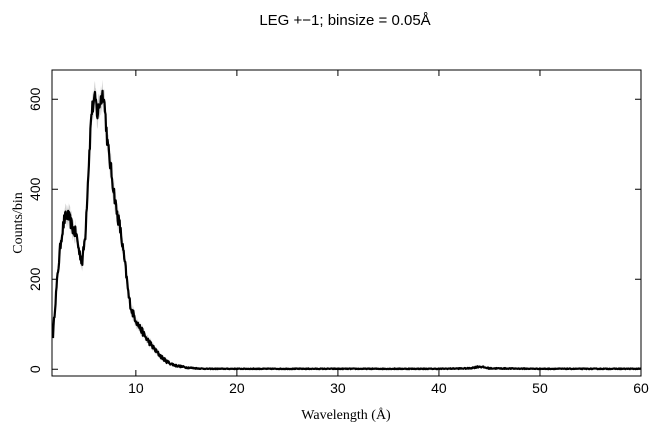 The image size is (661, 435). I want to click on x-tick-label: 40, so click(439, 388).